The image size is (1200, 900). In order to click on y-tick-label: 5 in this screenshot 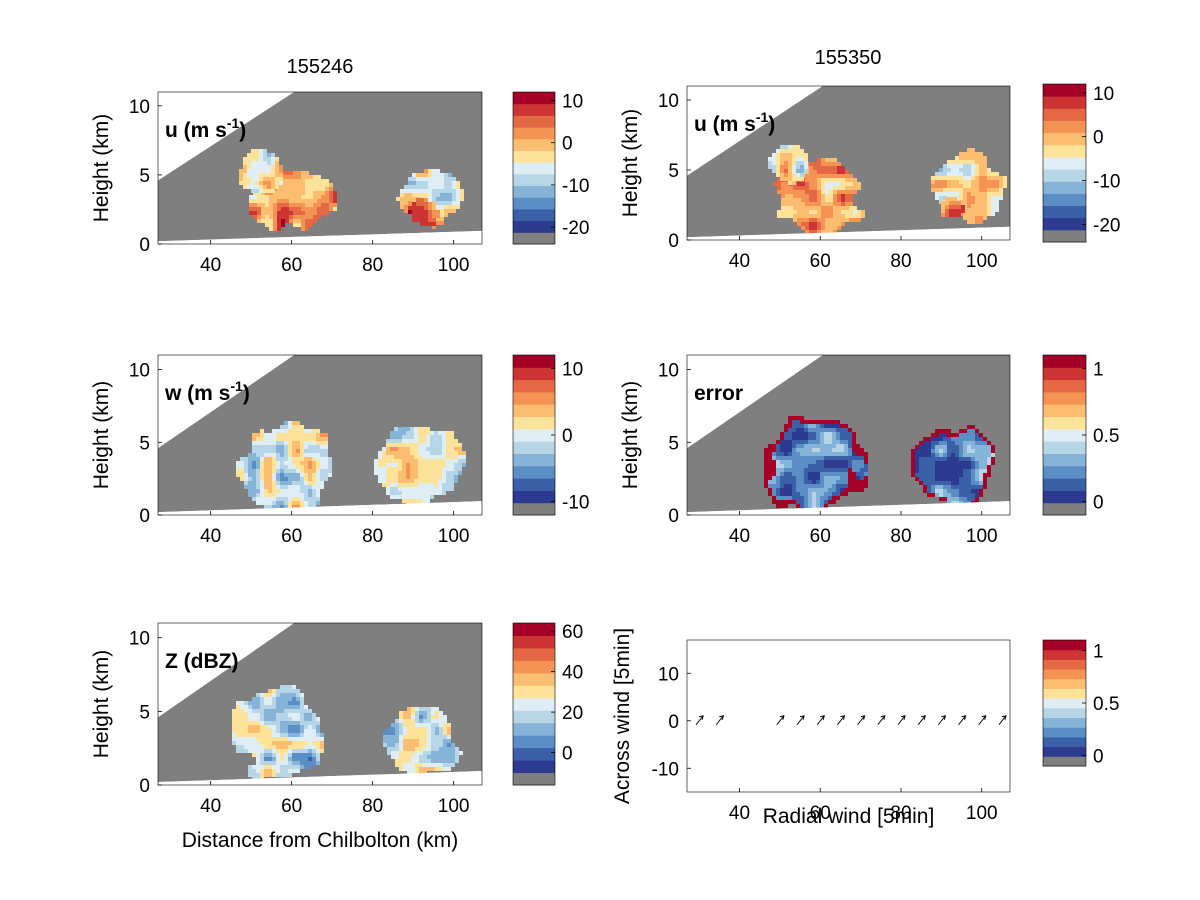, I will do `click(144, 712)`.